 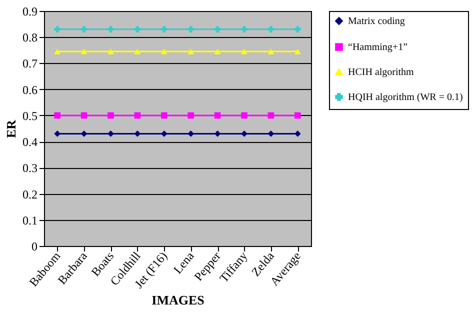 What do you see at coordinates (30, 194) in the screenshot?
I see `y-tick-label: 0.2` at bounding box center [30, 194].